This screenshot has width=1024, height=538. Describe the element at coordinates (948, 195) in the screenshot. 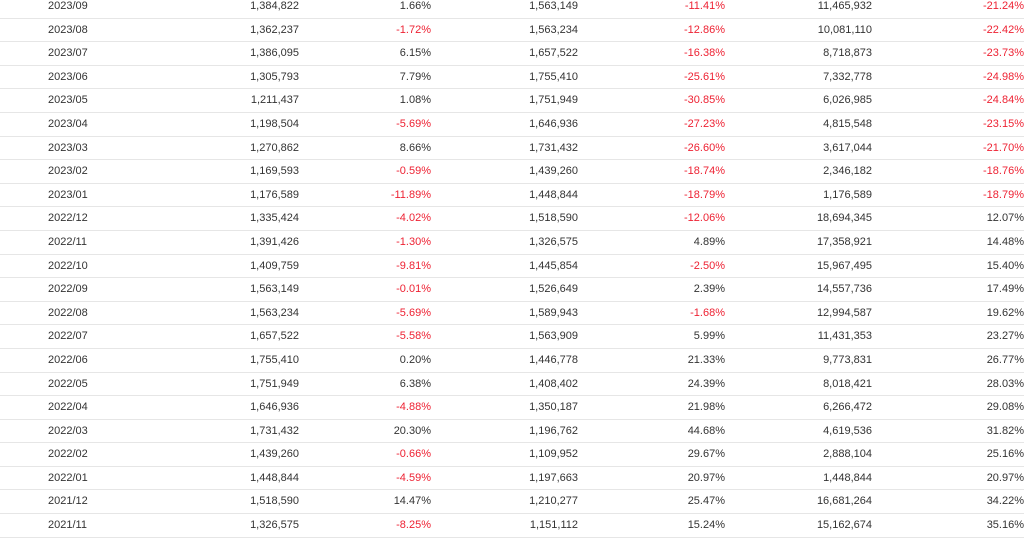

I see `change-c-cell: -18.79%` at that location.